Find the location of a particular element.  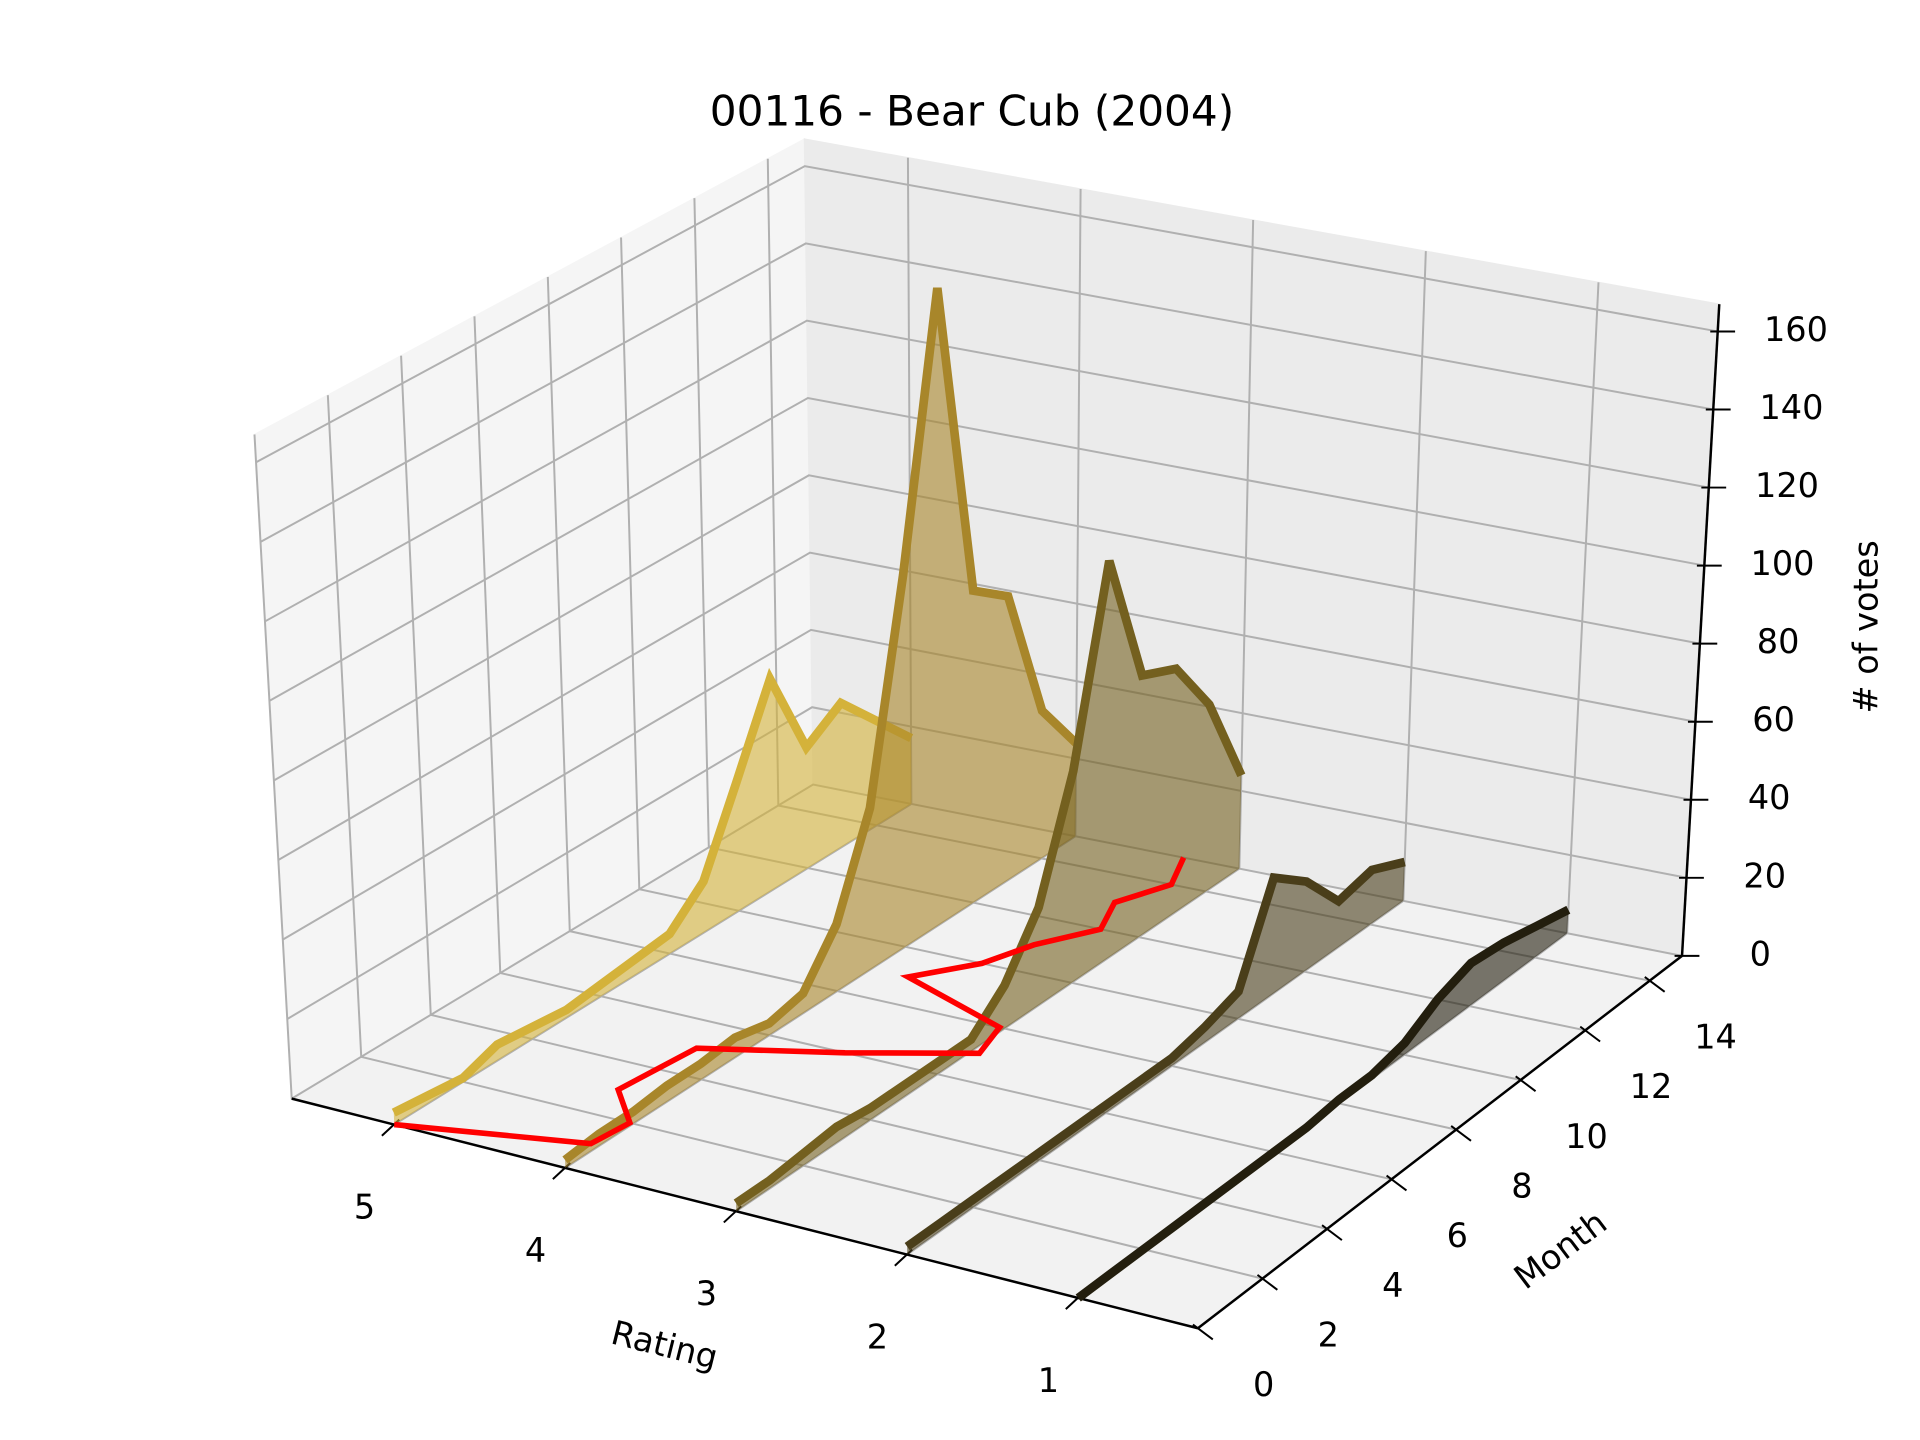

x-tick-label: 1 is located at coordinates (1048, 1380).